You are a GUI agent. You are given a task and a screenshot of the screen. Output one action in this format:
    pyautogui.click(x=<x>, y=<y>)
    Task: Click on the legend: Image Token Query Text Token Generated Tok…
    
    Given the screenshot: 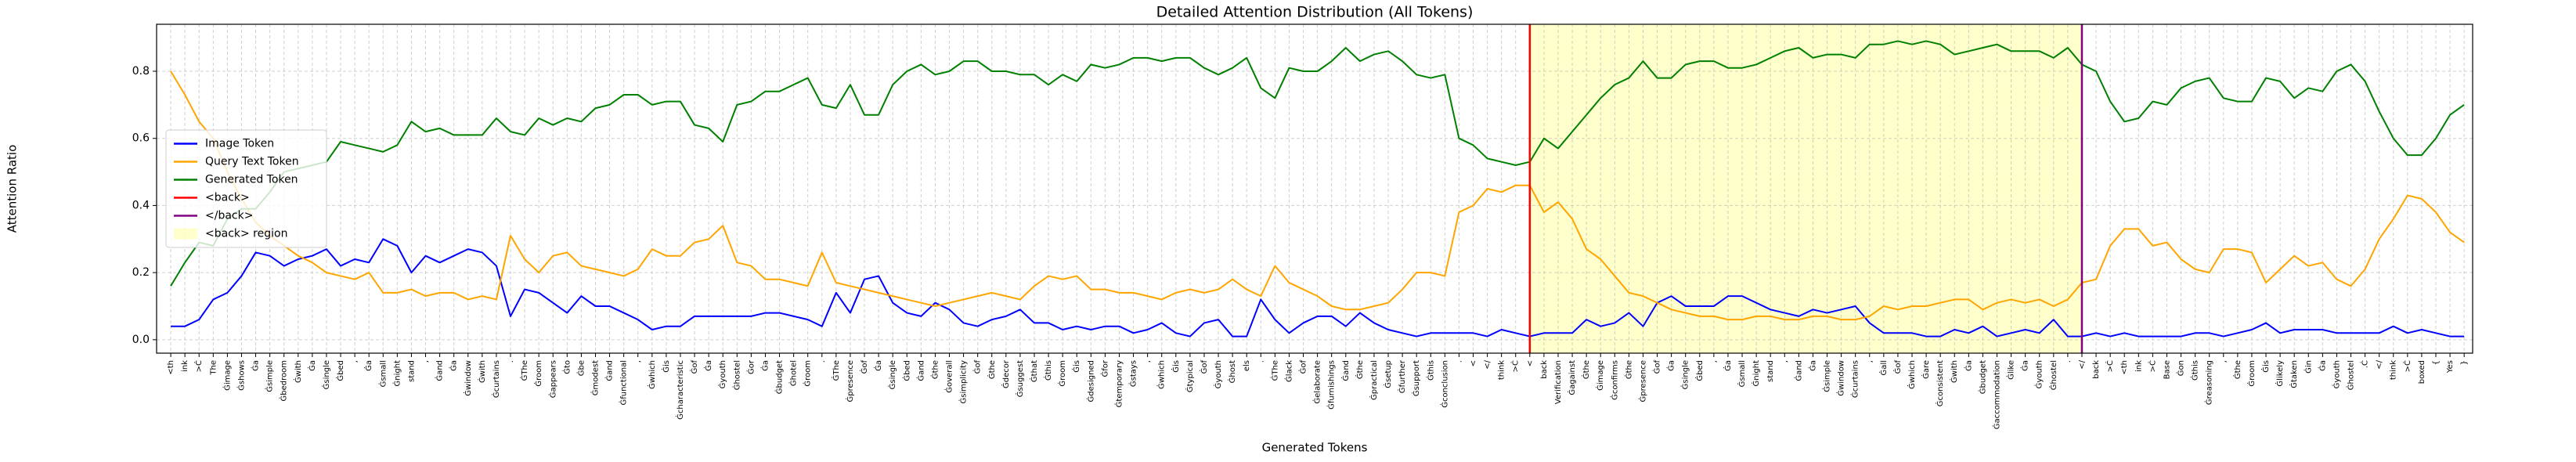 What is the action you would take?
    pyautogui.click(x=246, y=188)
    